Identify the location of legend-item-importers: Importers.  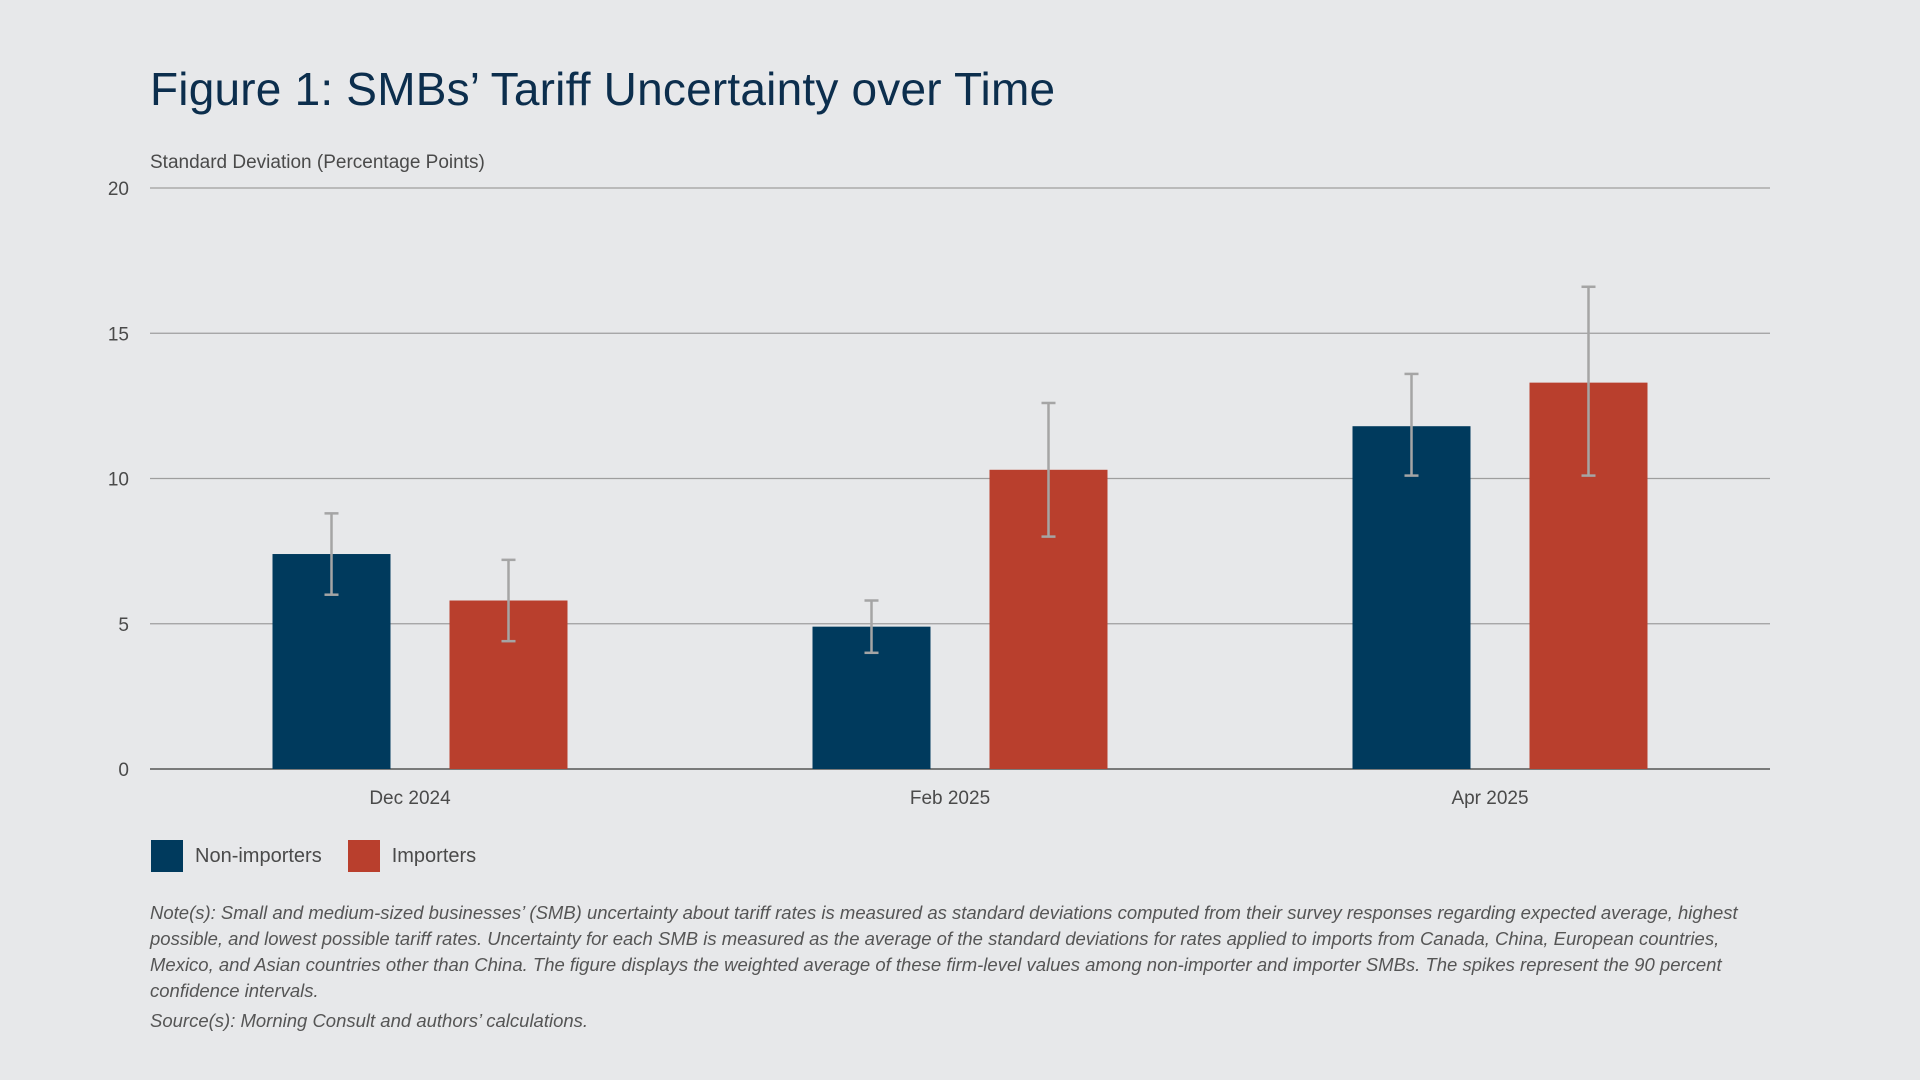
(412, 856).